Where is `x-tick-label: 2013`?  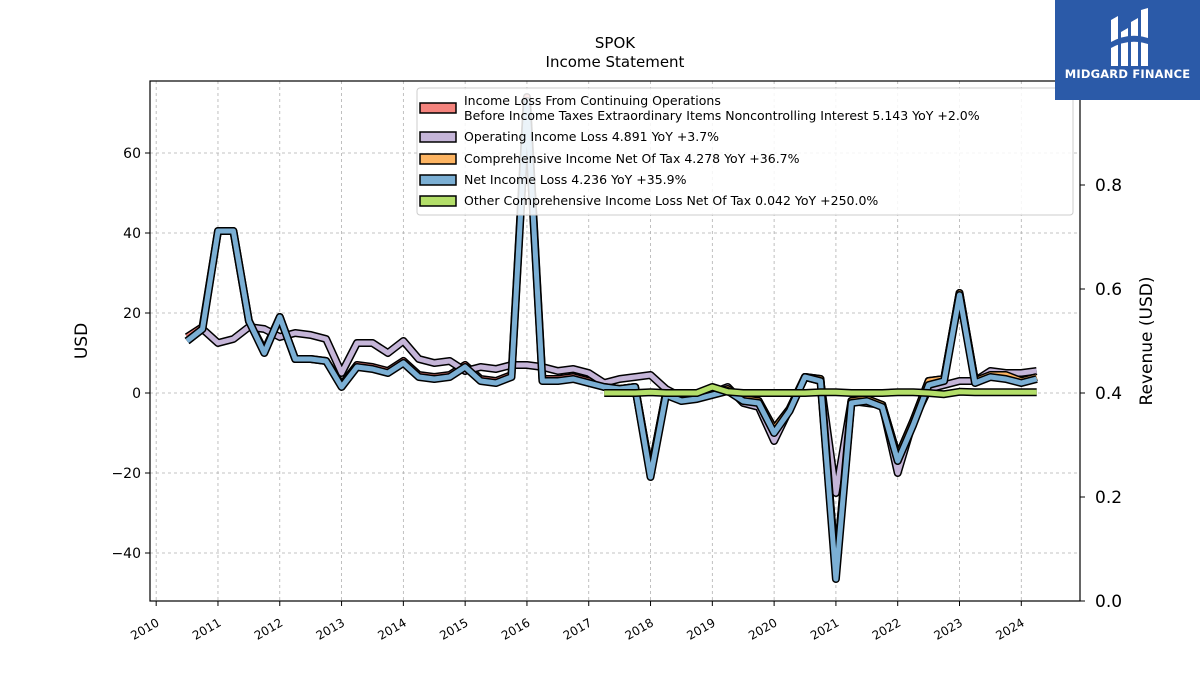
x-tick-label: 2013 is located at coordinates (330, 628).